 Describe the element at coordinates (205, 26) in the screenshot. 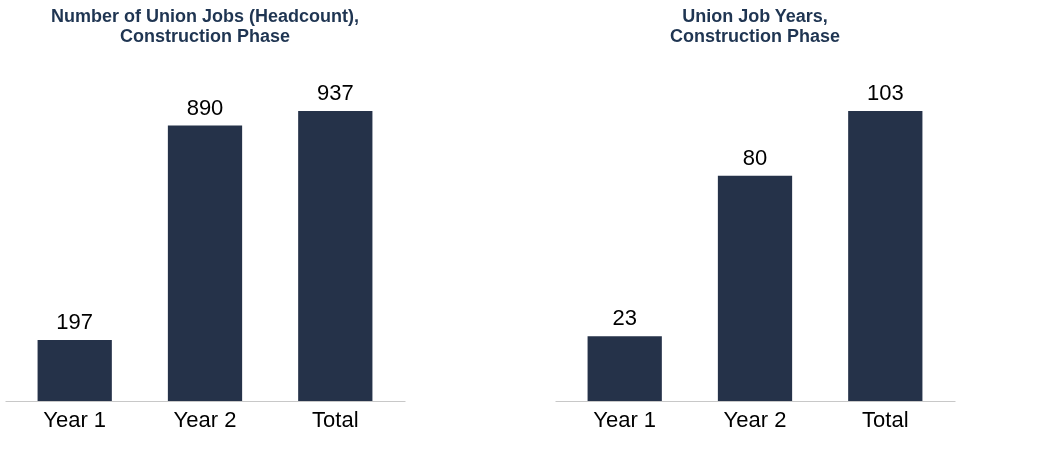

I see `chart-title: Number of Union Jobs (Headcount), Construction Phase` at that location.